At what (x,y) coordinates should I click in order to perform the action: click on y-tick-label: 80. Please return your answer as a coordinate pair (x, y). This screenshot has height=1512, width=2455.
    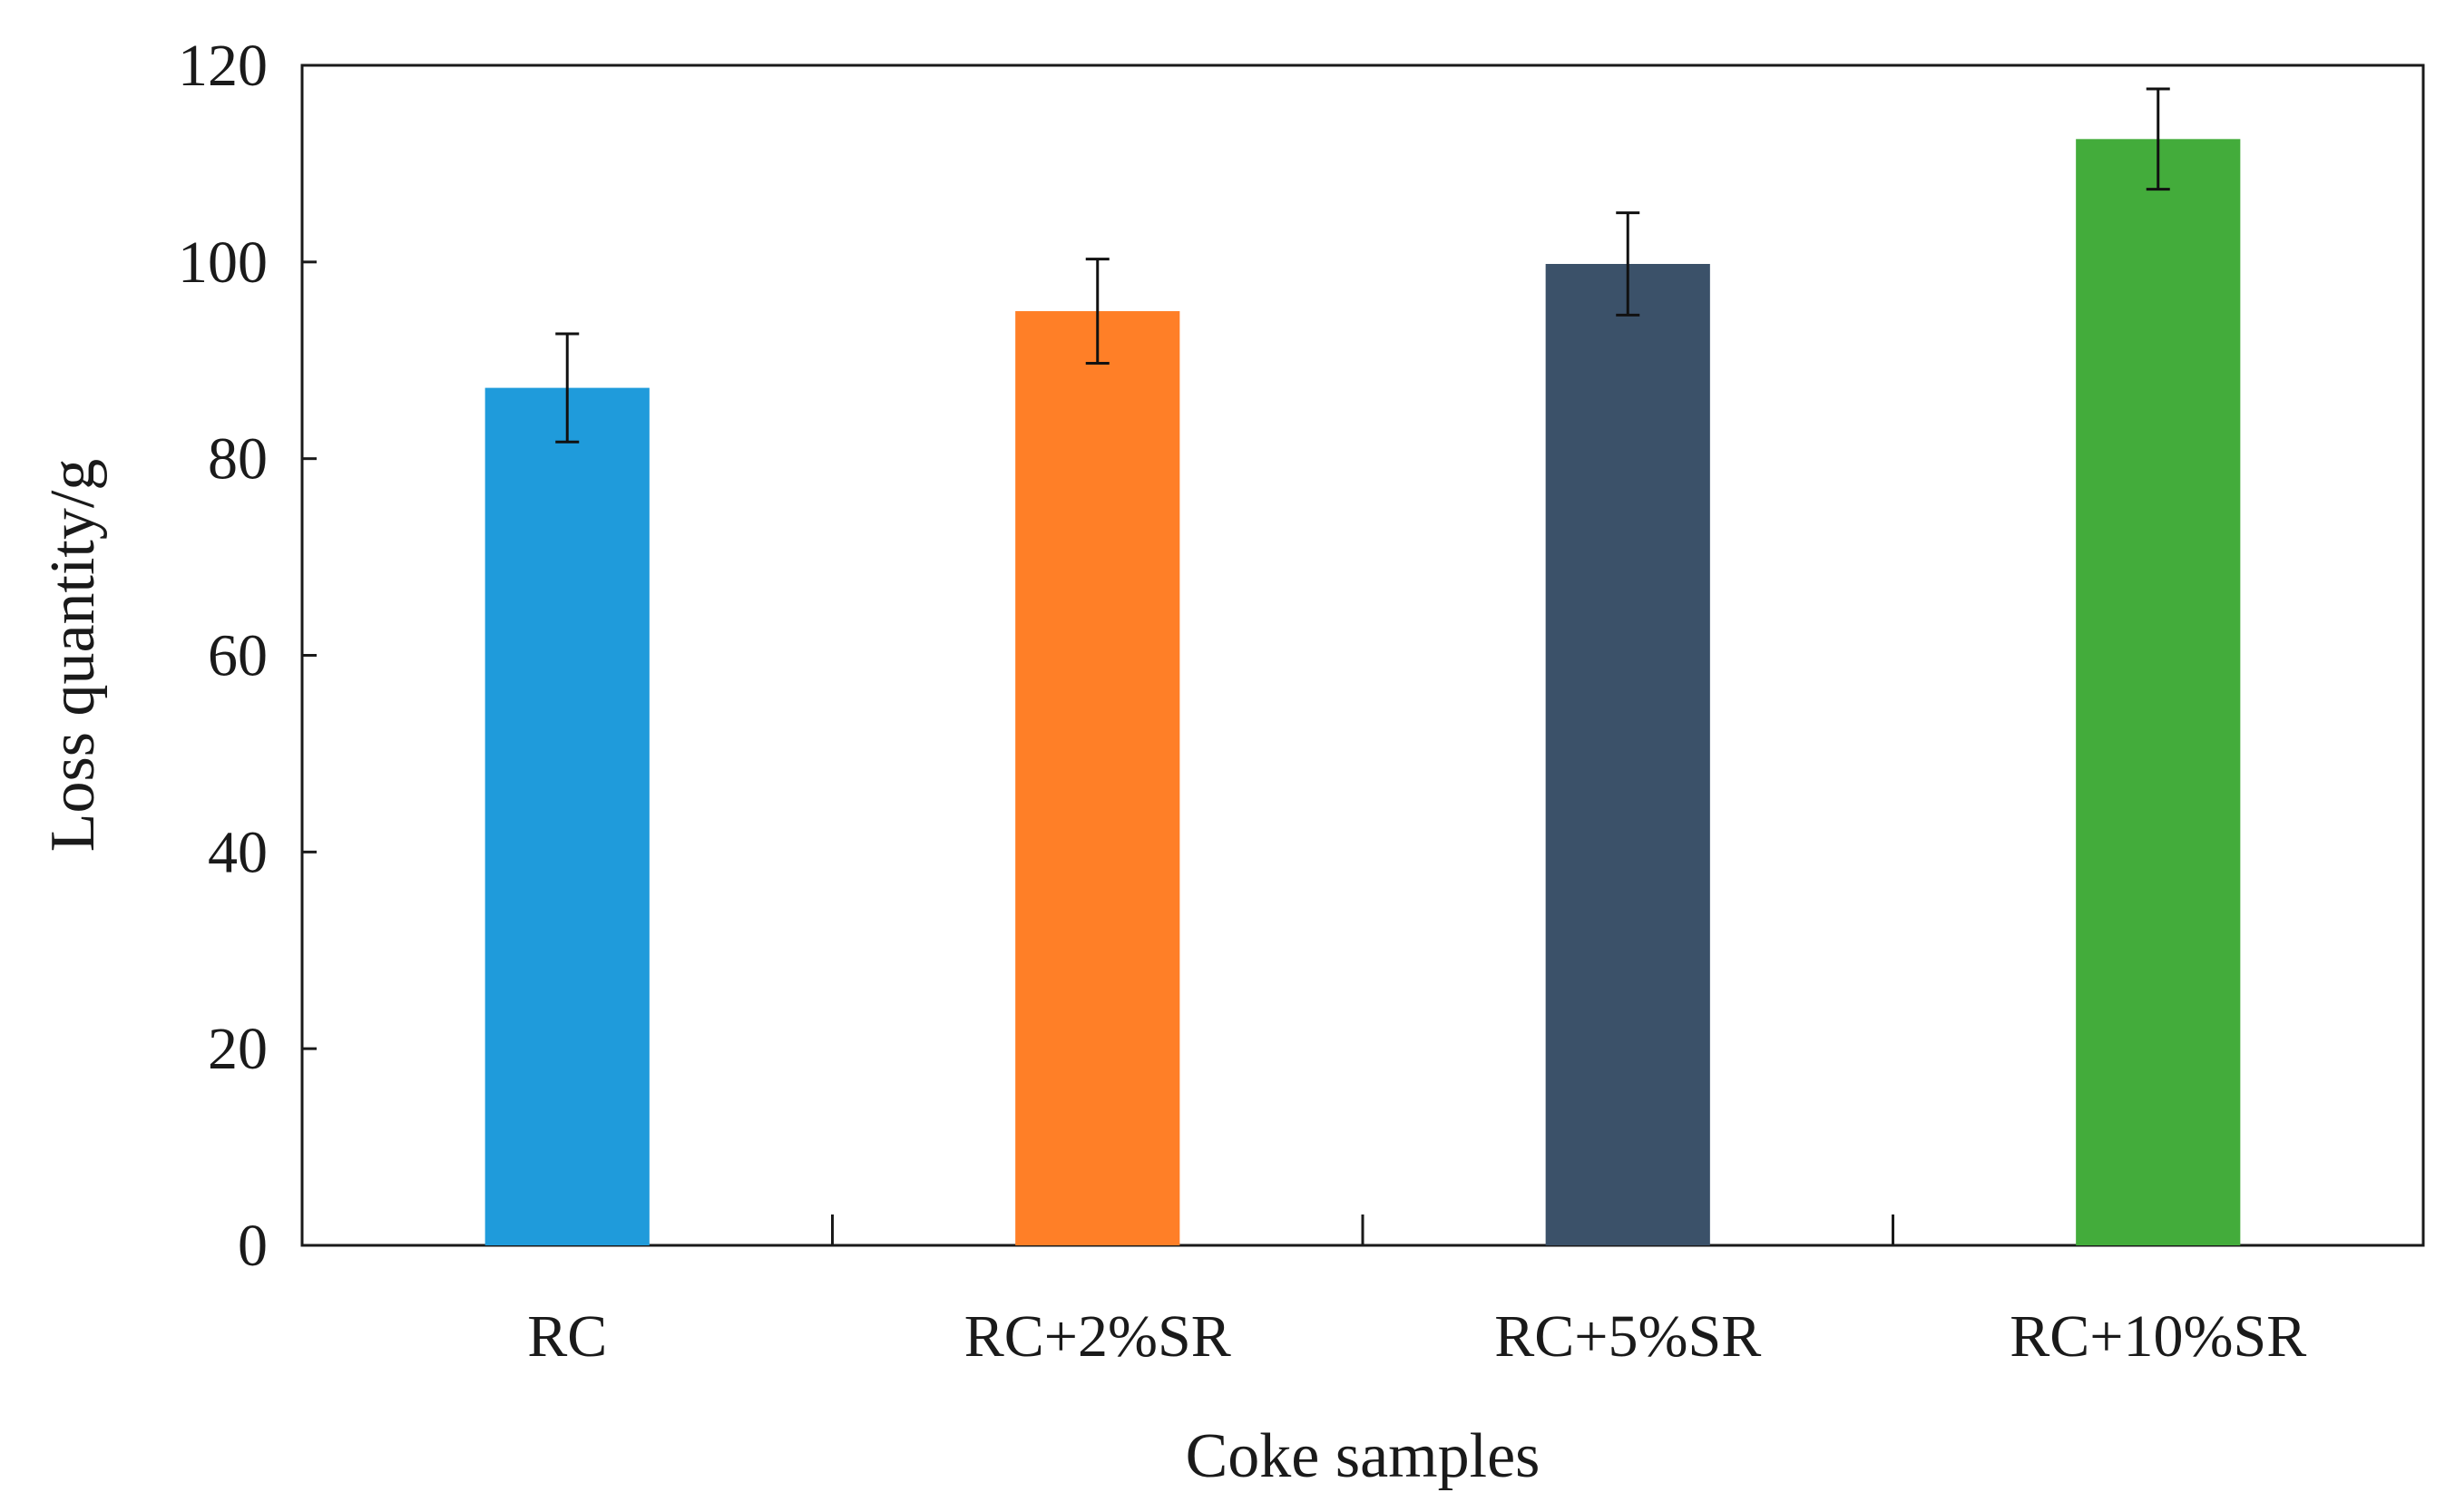
    Looking at the image, I should click on (238, 459).